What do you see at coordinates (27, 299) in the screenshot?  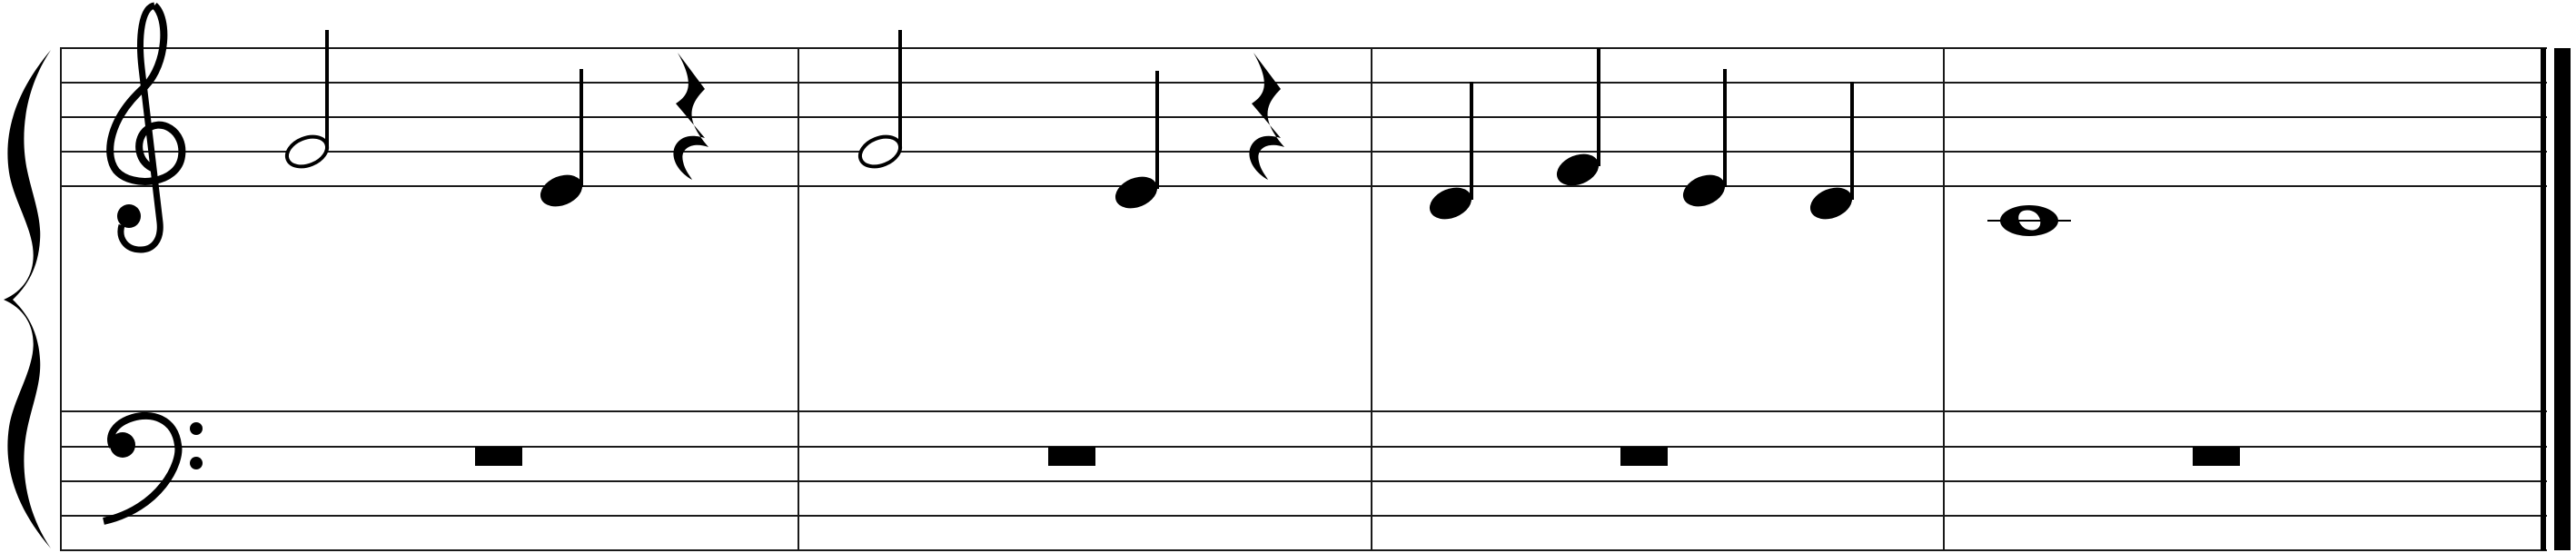 I see `grand-staff-brace` at bounding box center [27, 299].